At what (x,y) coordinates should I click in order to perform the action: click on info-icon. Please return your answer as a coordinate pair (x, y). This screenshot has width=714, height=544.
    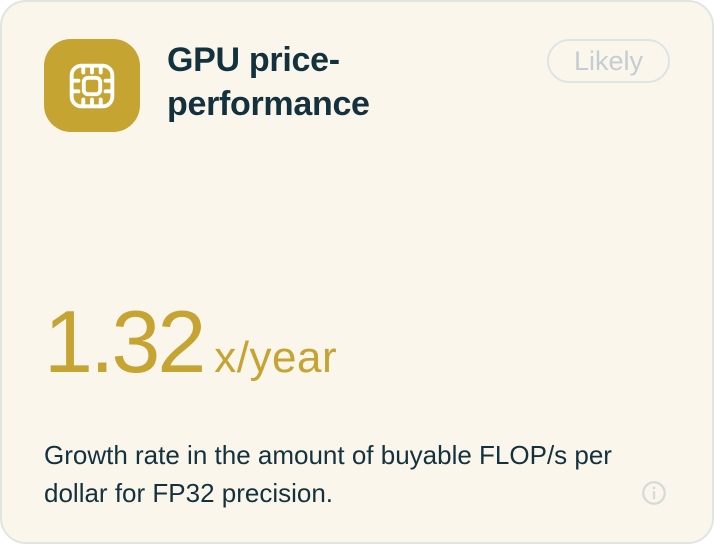
    Looking at the image, I should click on (654, 493).